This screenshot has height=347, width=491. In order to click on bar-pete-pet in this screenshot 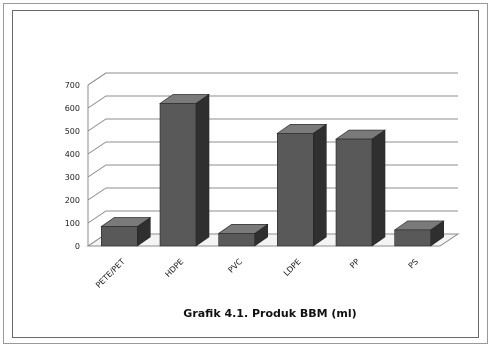, I will do `click(126, 231)`.